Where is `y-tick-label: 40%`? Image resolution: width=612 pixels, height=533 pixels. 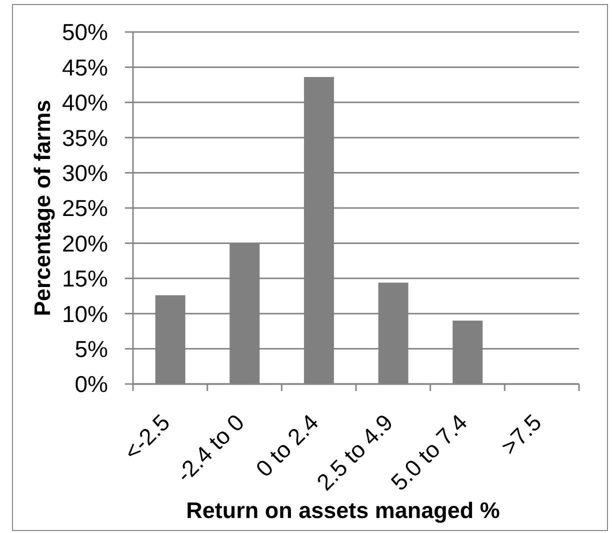
y-tick-label: 40% is located at coordinates (85, 103).